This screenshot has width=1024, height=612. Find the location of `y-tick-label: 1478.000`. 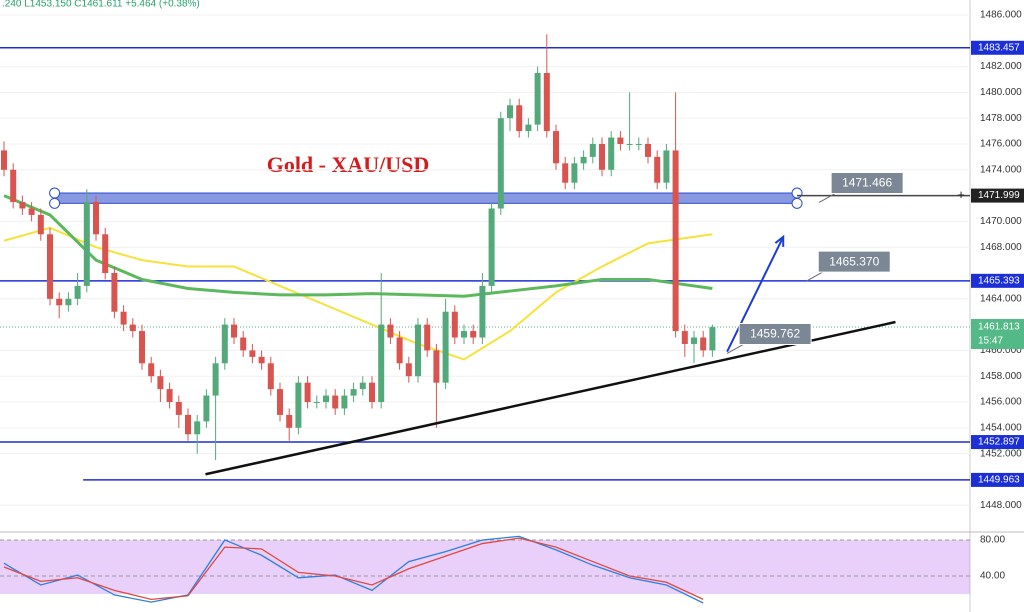

y-tick-label: 1478.000 is located at coordinates (1001, 118).